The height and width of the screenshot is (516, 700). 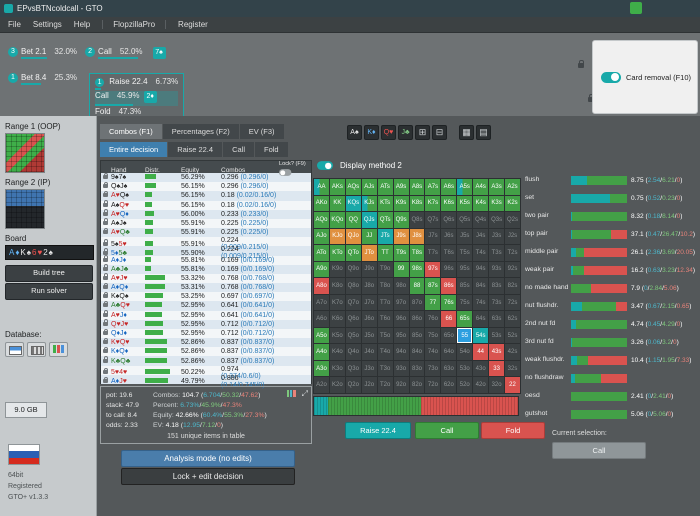 What do you see at coordinates (512, 236) in the screenshot?
I see `matrix-cell-J2s: J2s` at bounding box center [512, 236].